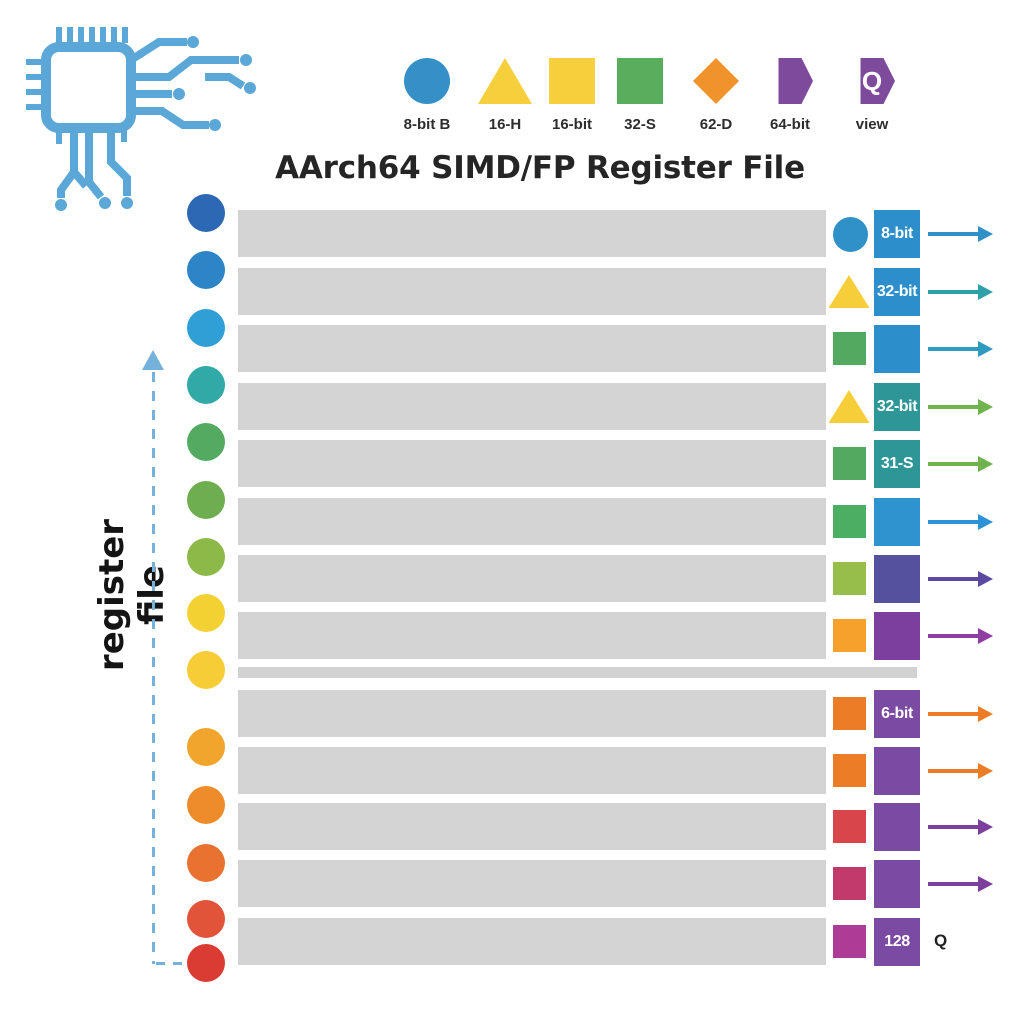 This screenshot has height=1024, width=1024. I want to click on legend-item: 62-D, so click(716, 95).